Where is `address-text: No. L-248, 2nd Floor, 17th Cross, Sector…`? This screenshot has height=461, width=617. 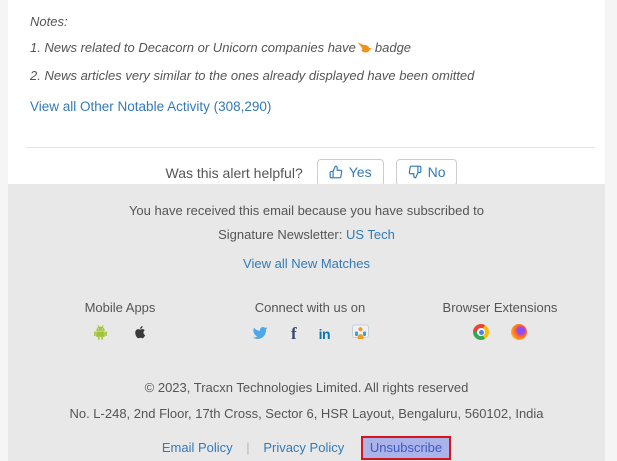
address-text: No. L-248, 2nd Floor, 17th Cross, Sector… is located at coordinates (306, 413).